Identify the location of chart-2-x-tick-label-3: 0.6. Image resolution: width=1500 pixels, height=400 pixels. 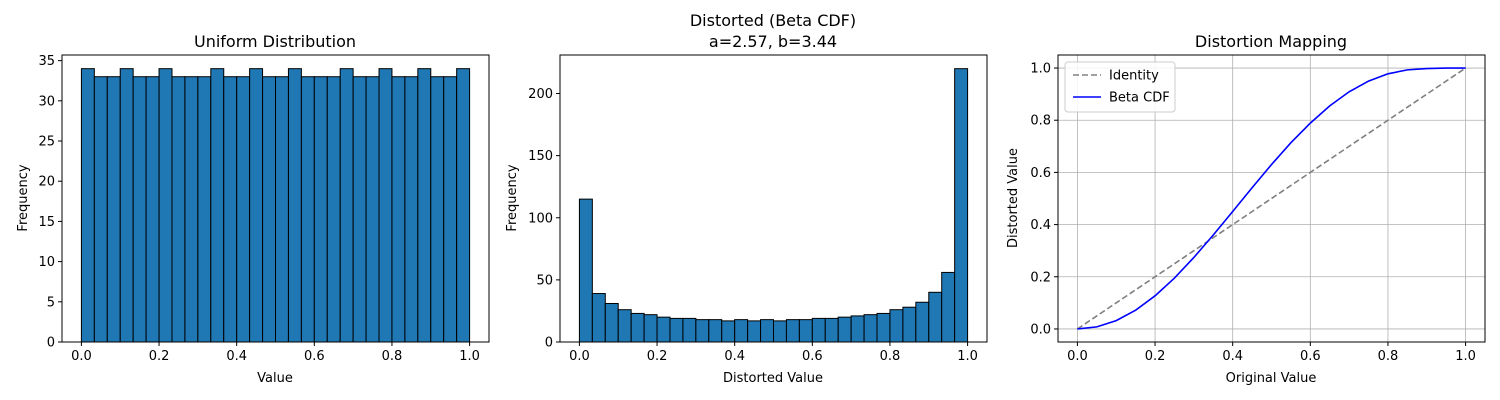
(1310, 356).